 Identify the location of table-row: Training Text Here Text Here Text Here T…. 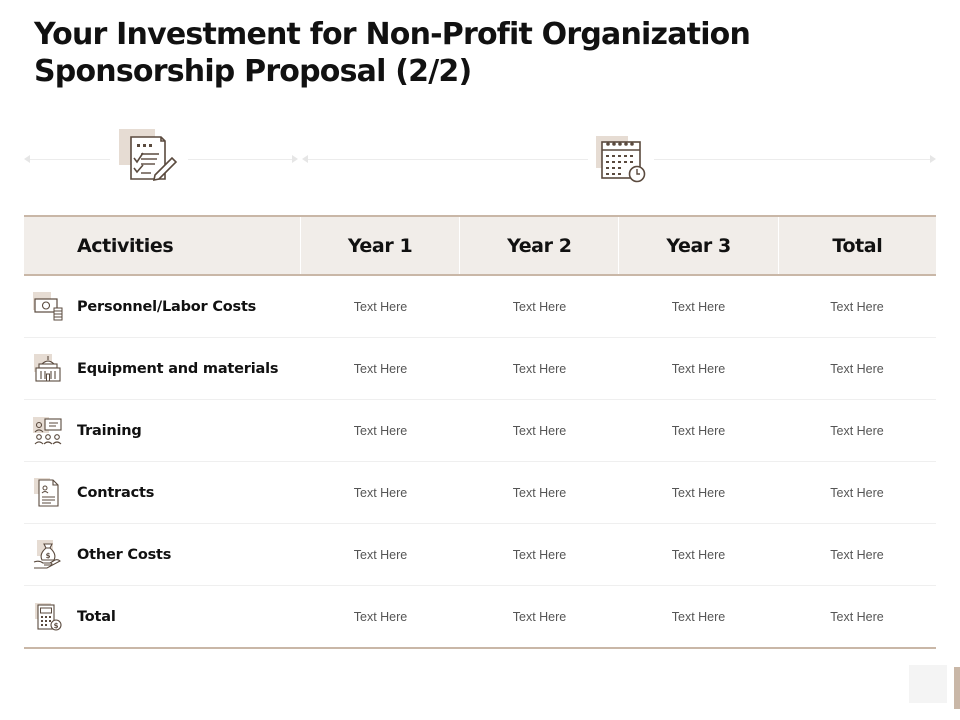
(480, 431).